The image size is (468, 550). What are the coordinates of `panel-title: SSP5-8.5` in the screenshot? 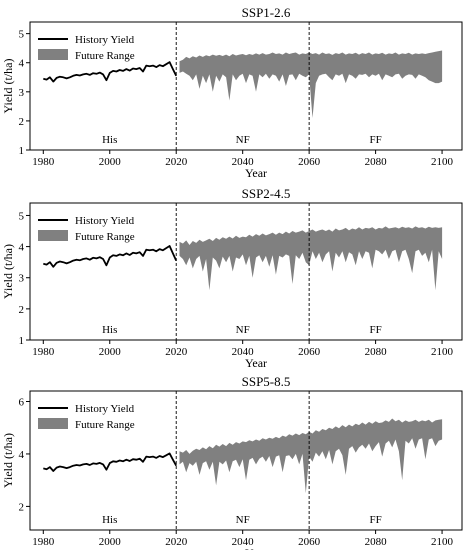 It's located at (266, 381).